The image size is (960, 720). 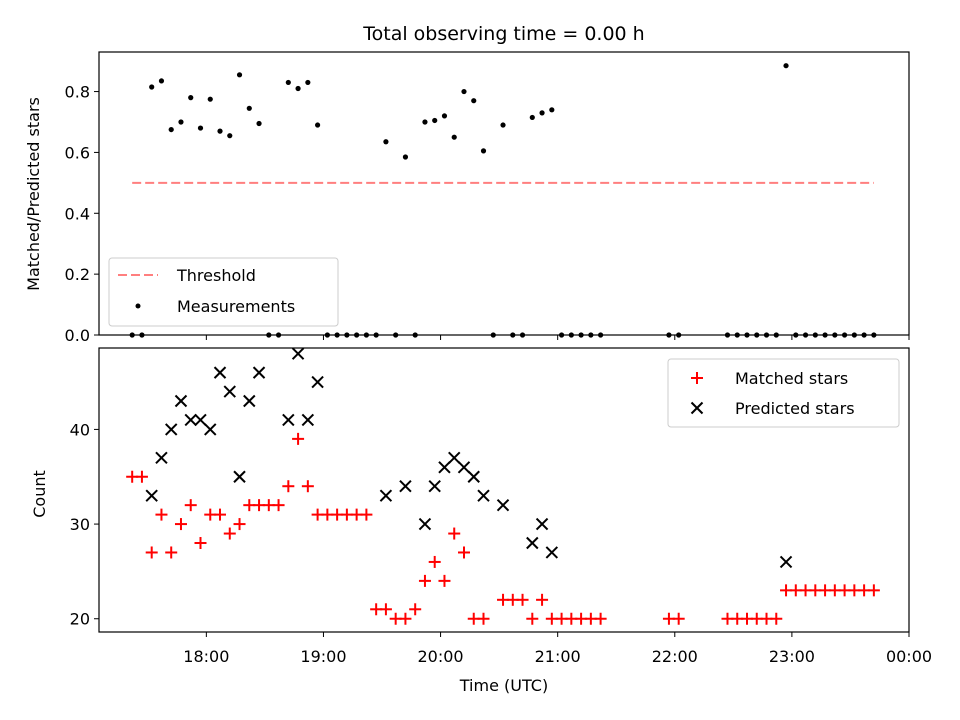 I want to click on x-ticks-count: 18:00 19:00 20:00 21:00 22:00 23:00 00:00, so click(x=557, y=649).